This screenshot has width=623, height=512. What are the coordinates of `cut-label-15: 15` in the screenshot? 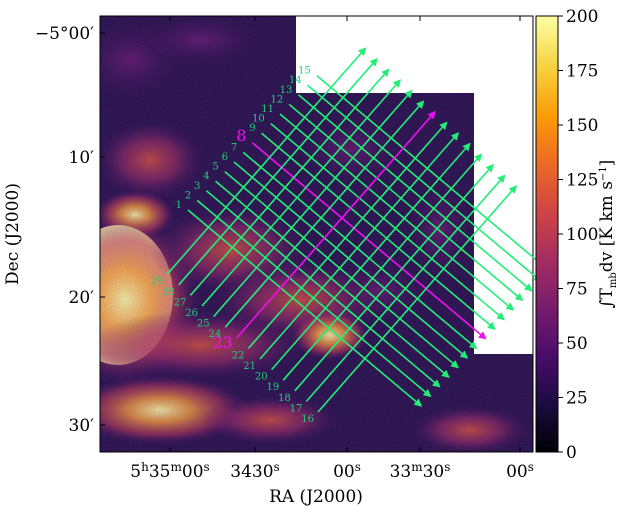 It's located at (304, 71).